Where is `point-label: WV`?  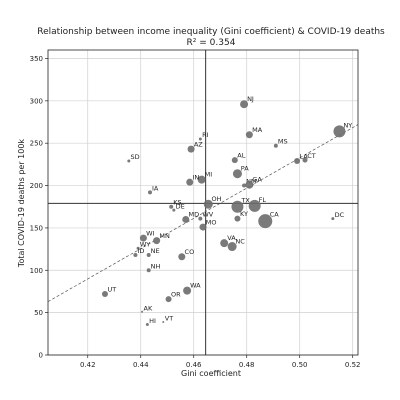
point-label: WV is located at coordinates (207, 215).